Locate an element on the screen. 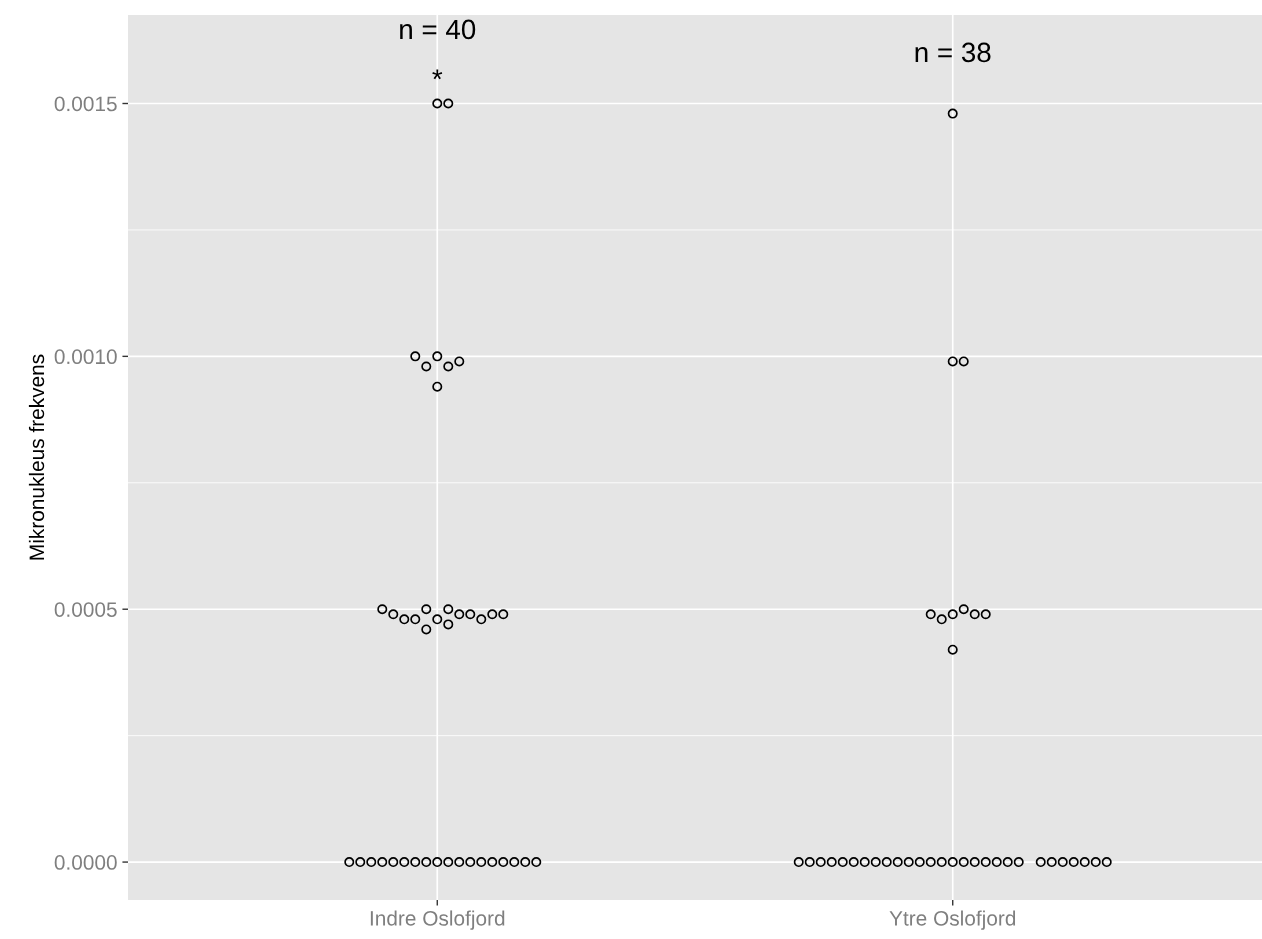 The width and height of the screenshot is (1262, 939). annotation: * is located at coordinates (437, 74).